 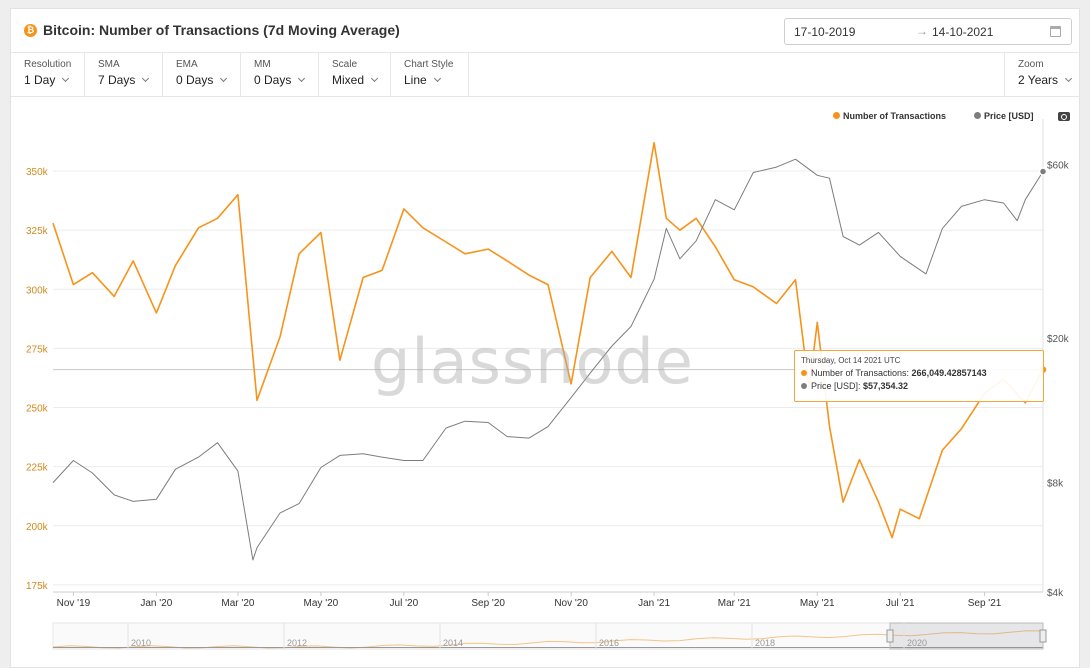 I want to click on date-range-picker: 17-10-2019 → 14-10-2021, so click(x=928, y=31).